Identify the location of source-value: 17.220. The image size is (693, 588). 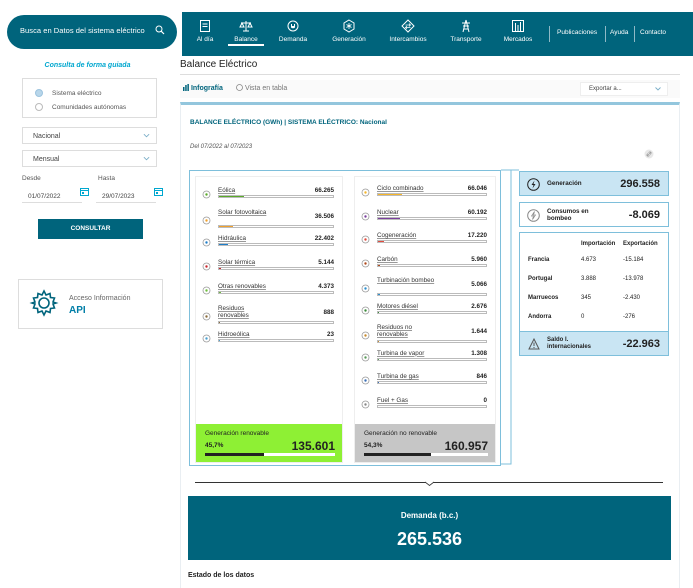
(477, 235).